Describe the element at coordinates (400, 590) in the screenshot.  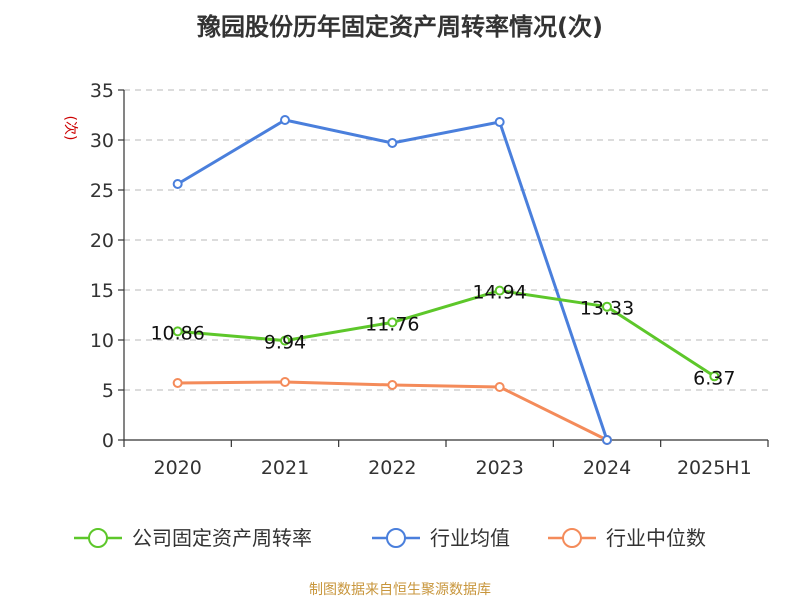
I see `source-note: 制图数据来自恒生聚源数据库` at that location.